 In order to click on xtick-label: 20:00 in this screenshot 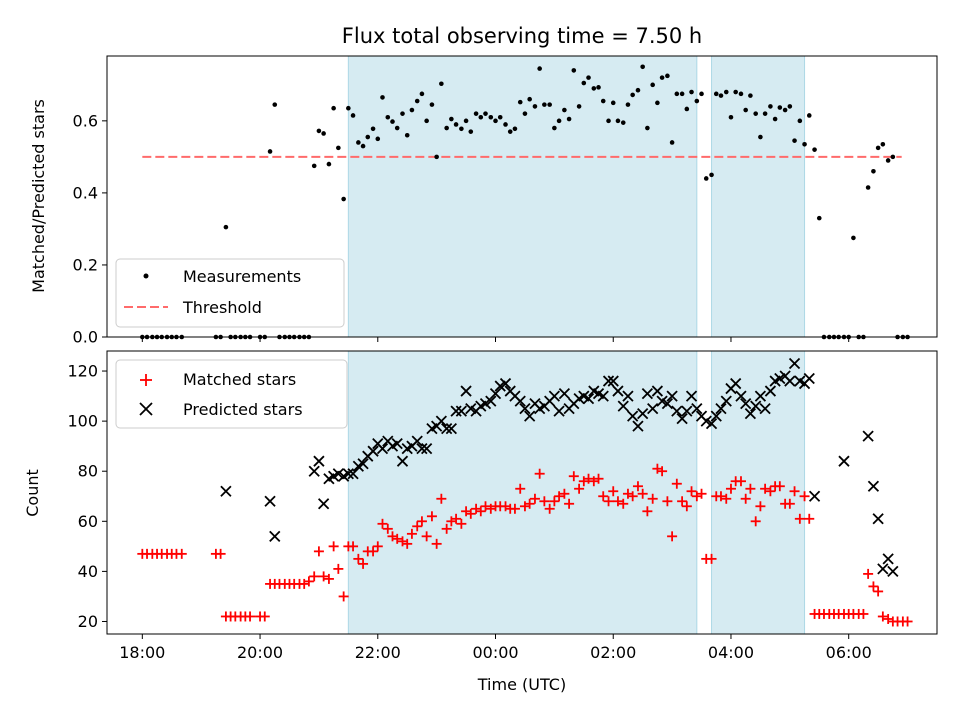, I will do `click(260, 652)`.